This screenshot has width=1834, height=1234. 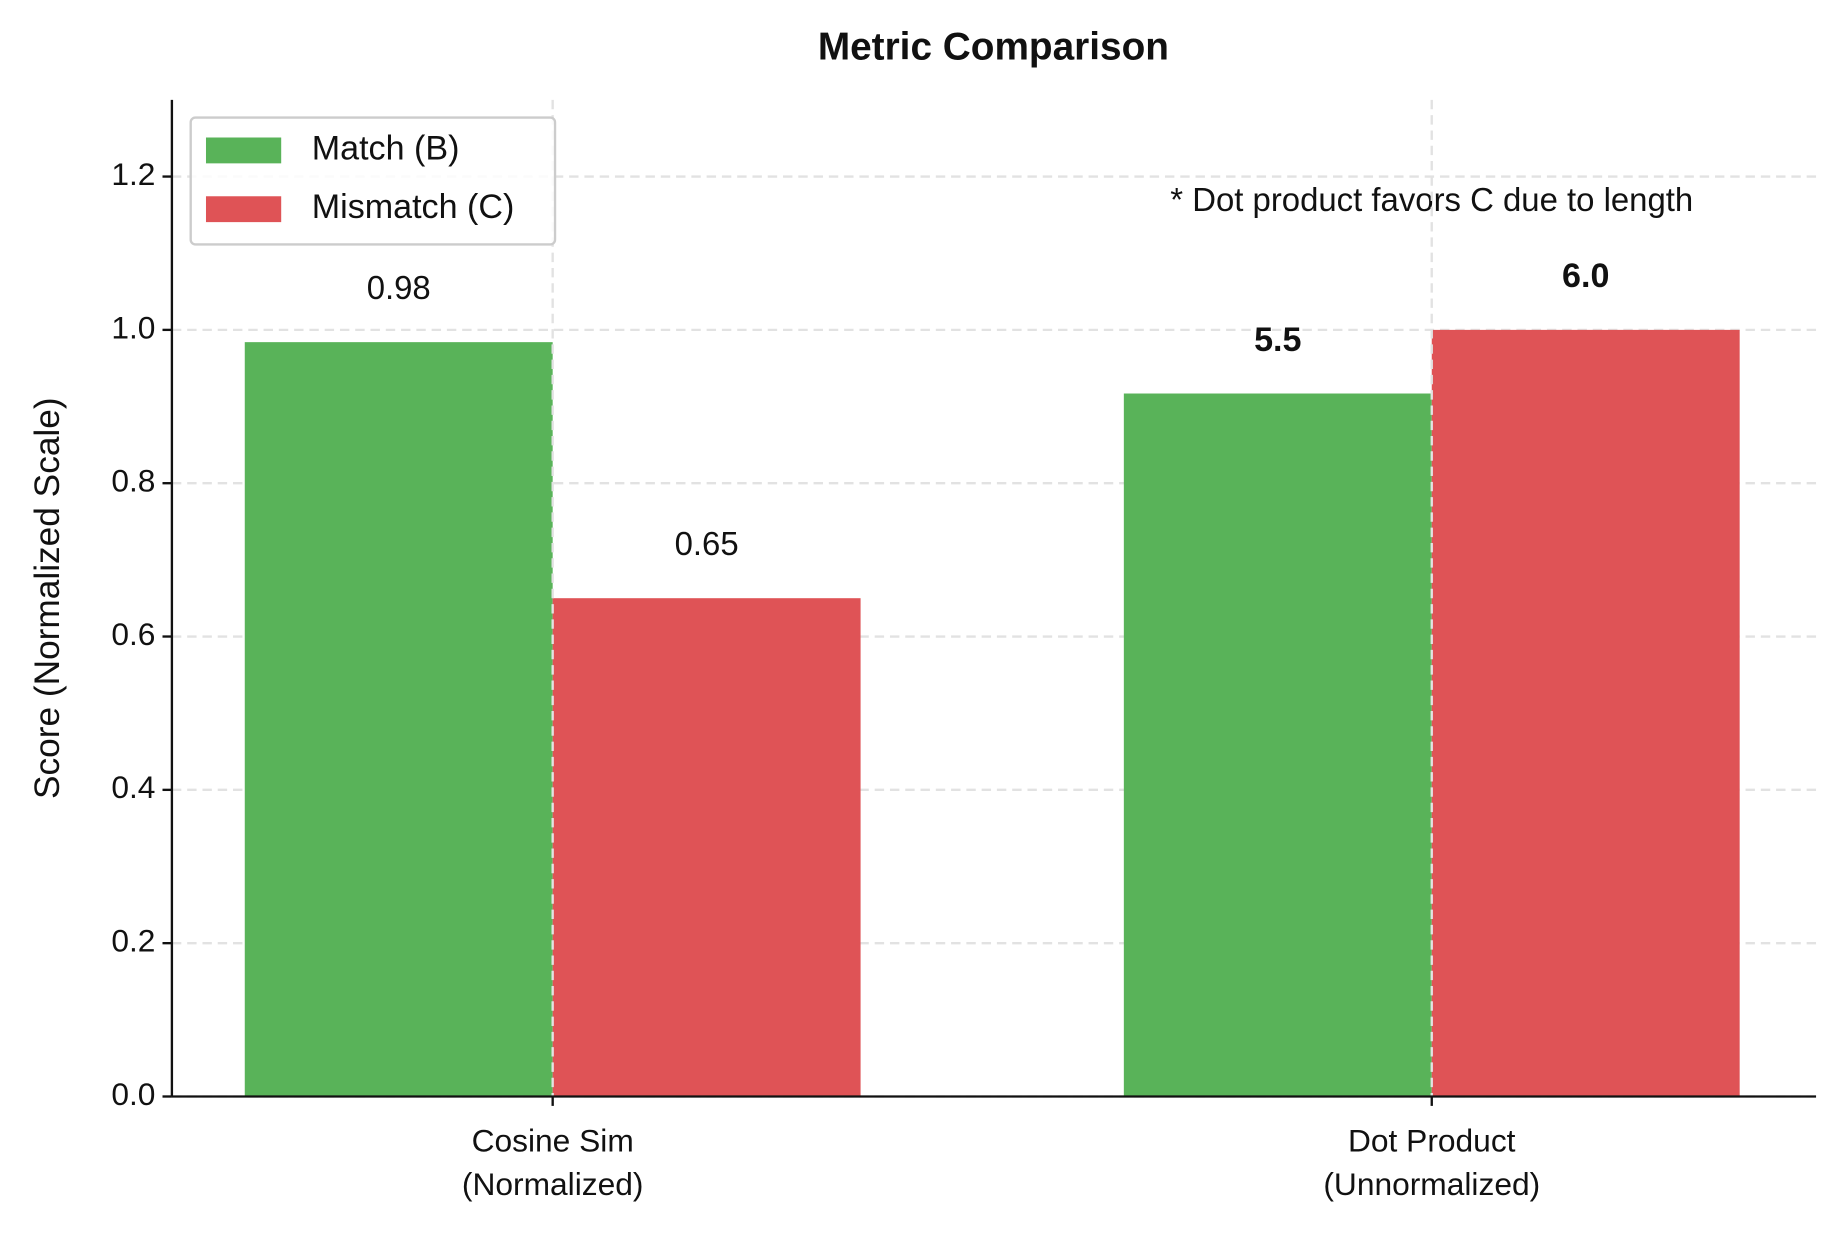 What do you see at coordinates (133, 941) in the screenshot?
I see `y-tick-label: 0.2` at bounding box center [133, 941].